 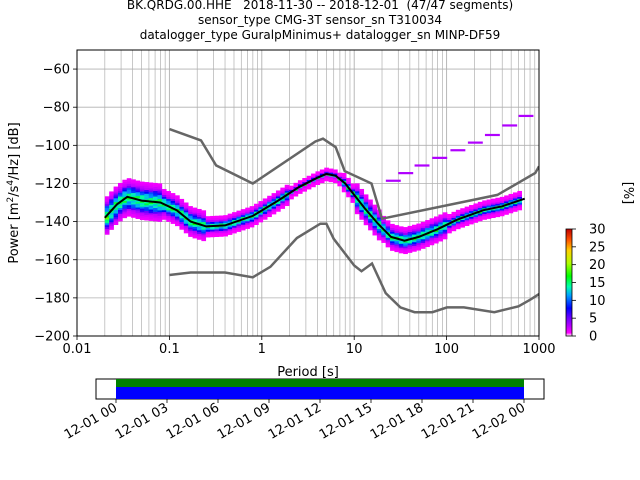 What do you see at coordinates (397, 421) in the screenshot?
I see `time-tick-label: 12-01 18` at bounding box center [397, 421].